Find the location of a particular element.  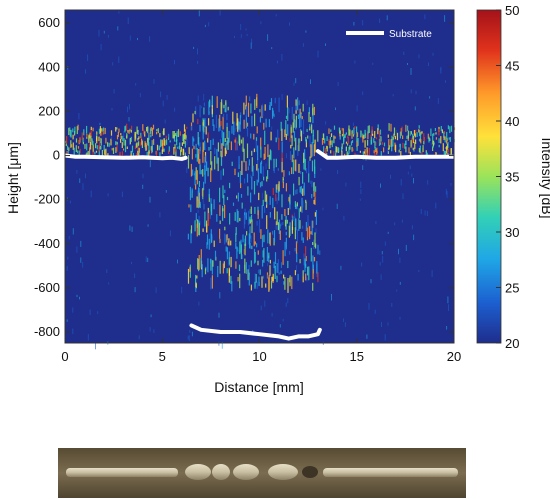

legend: Substrate is located at coordinates (389, 34).